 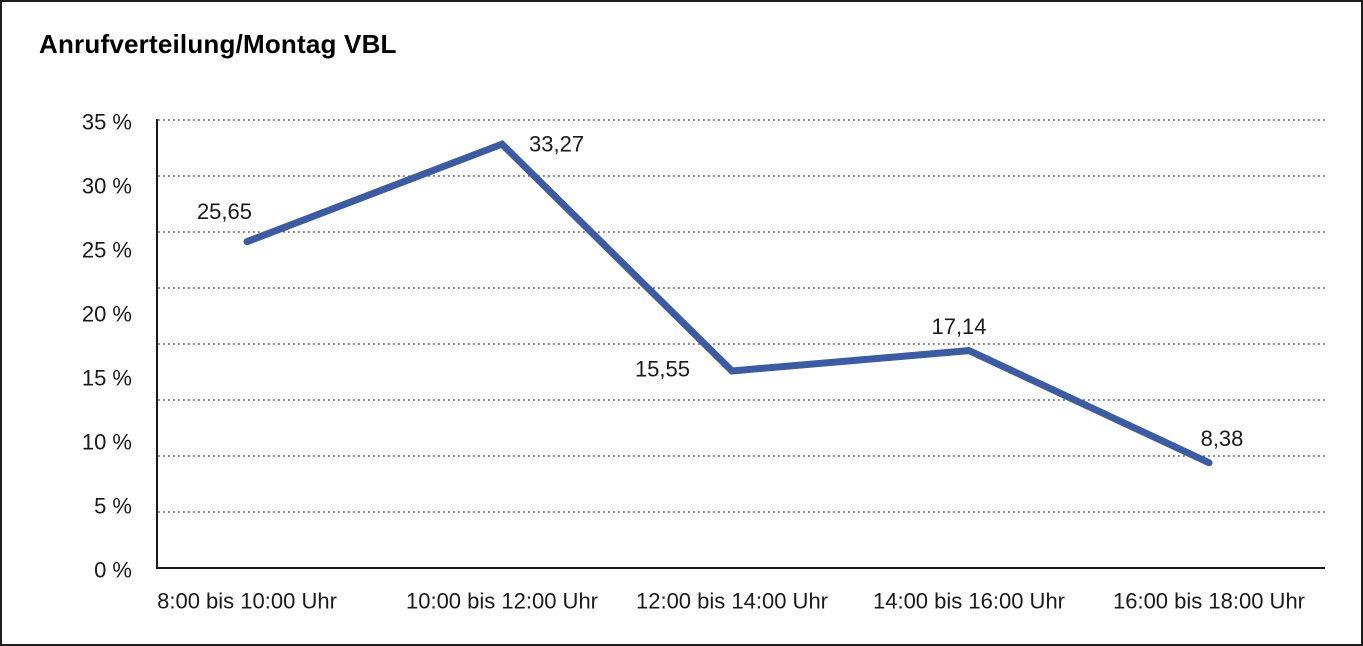 I want to click on data-point-value-label: 25,65, so click(x=224, y=211).